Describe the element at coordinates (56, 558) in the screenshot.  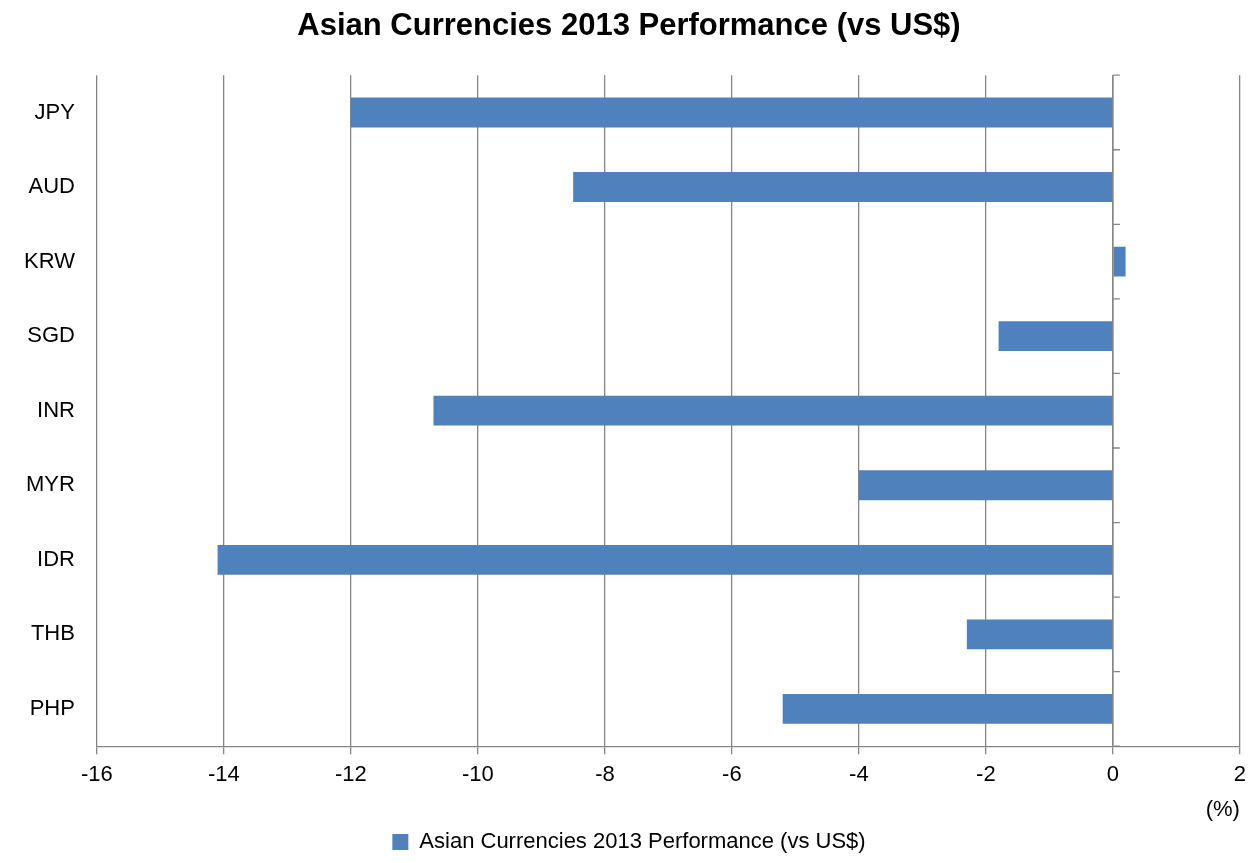
I see `y-tick-label: IDR` at that location.